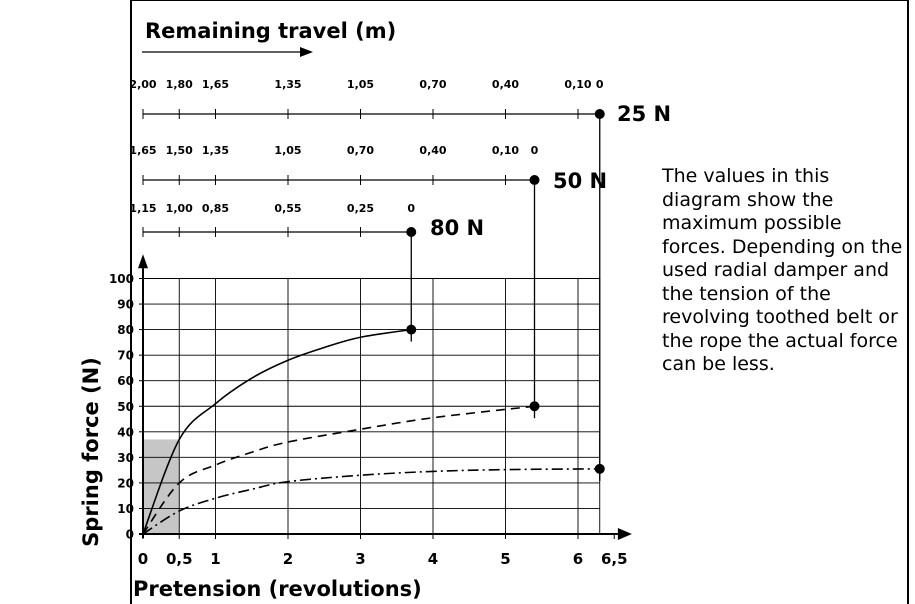 Image resolution: width=915 pixels, height=604 pixels. What do you see at coordinates (125, 509) in the screenshot?
I see `y-tick-label: 10` at bounding box center [125, 509].